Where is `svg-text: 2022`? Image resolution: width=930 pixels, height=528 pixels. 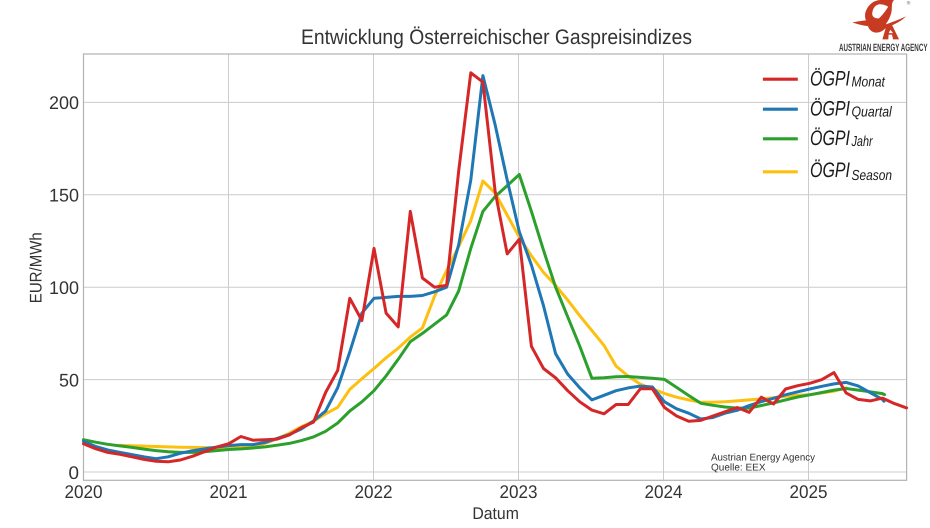
svg-text: 2022 is located at coordinates (374, 491).